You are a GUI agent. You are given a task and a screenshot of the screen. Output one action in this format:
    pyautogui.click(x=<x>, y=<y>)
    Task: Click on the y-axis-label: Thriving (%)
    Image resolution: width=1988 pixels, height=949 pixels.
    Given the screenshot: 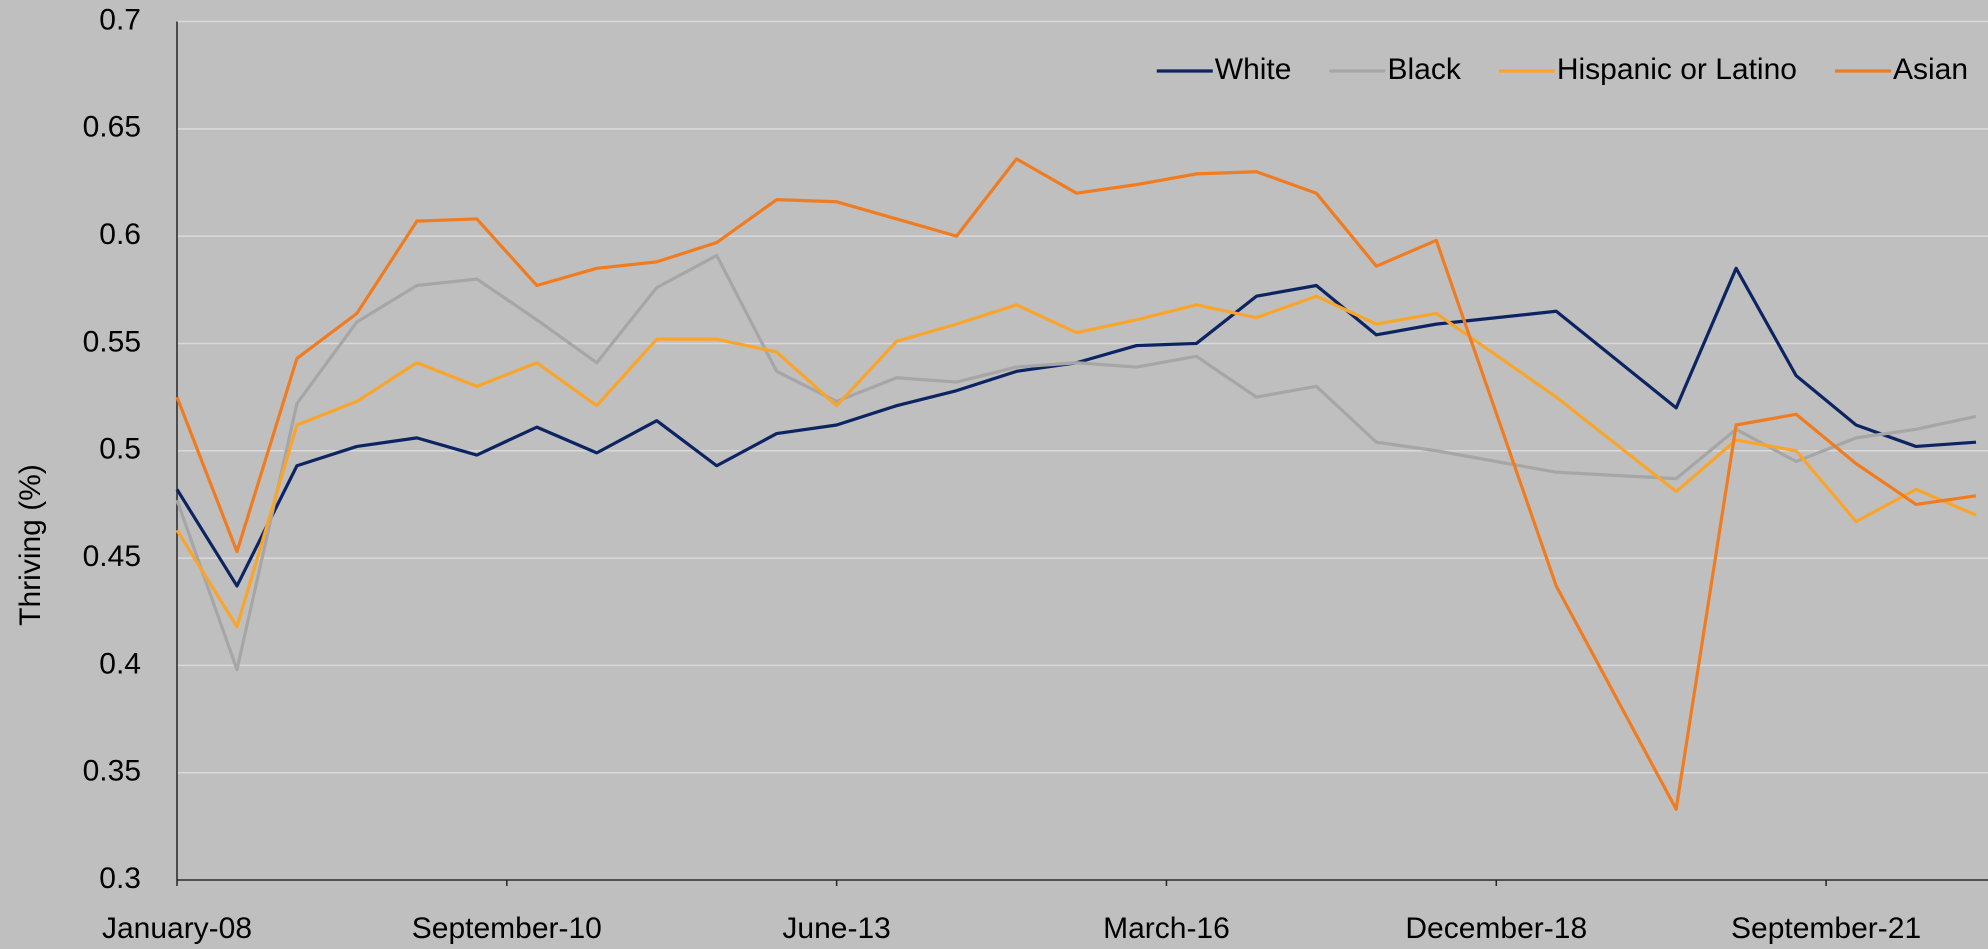 What is the action you would take?
    pyautogui.click(x=30, y=545)
    